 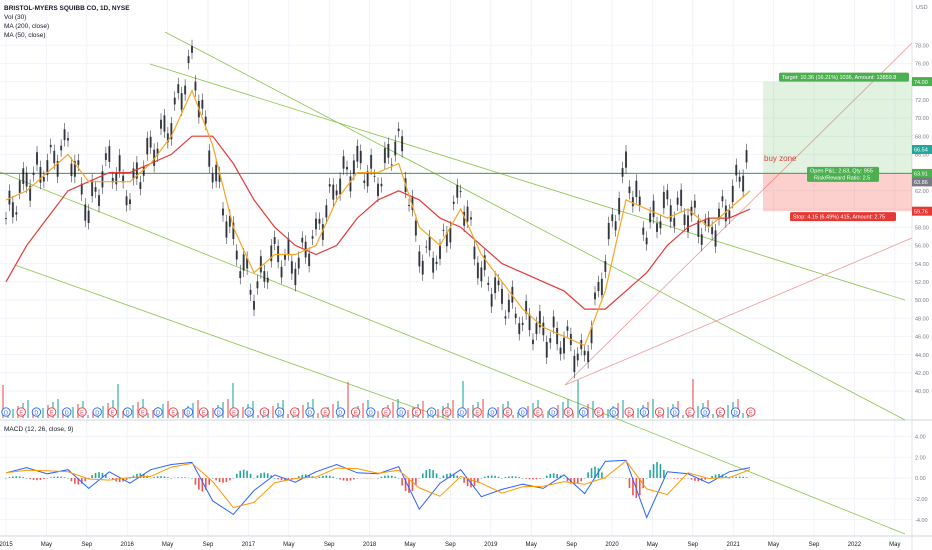 I want to click on price-tag-label: 63.91, so click(x=921, y=175).